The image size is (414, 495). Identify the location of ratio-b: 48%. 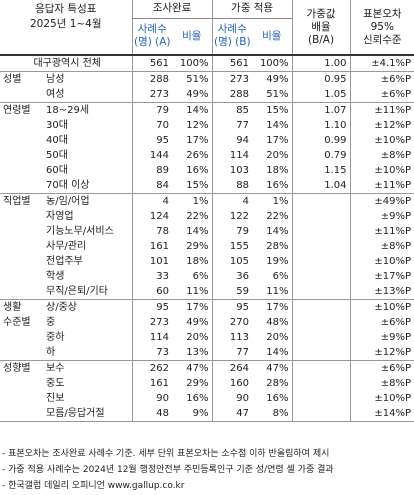
(277, 322).